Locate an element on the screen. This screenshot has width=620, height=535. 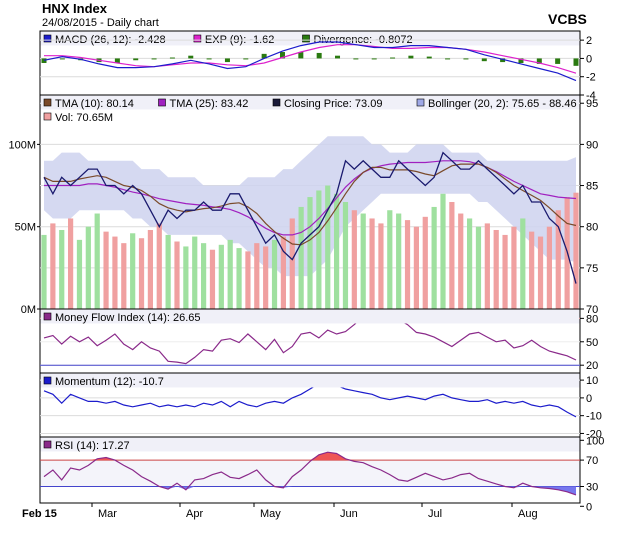
price-axis-tick-label: 85 is located at coordinates (592, 187).